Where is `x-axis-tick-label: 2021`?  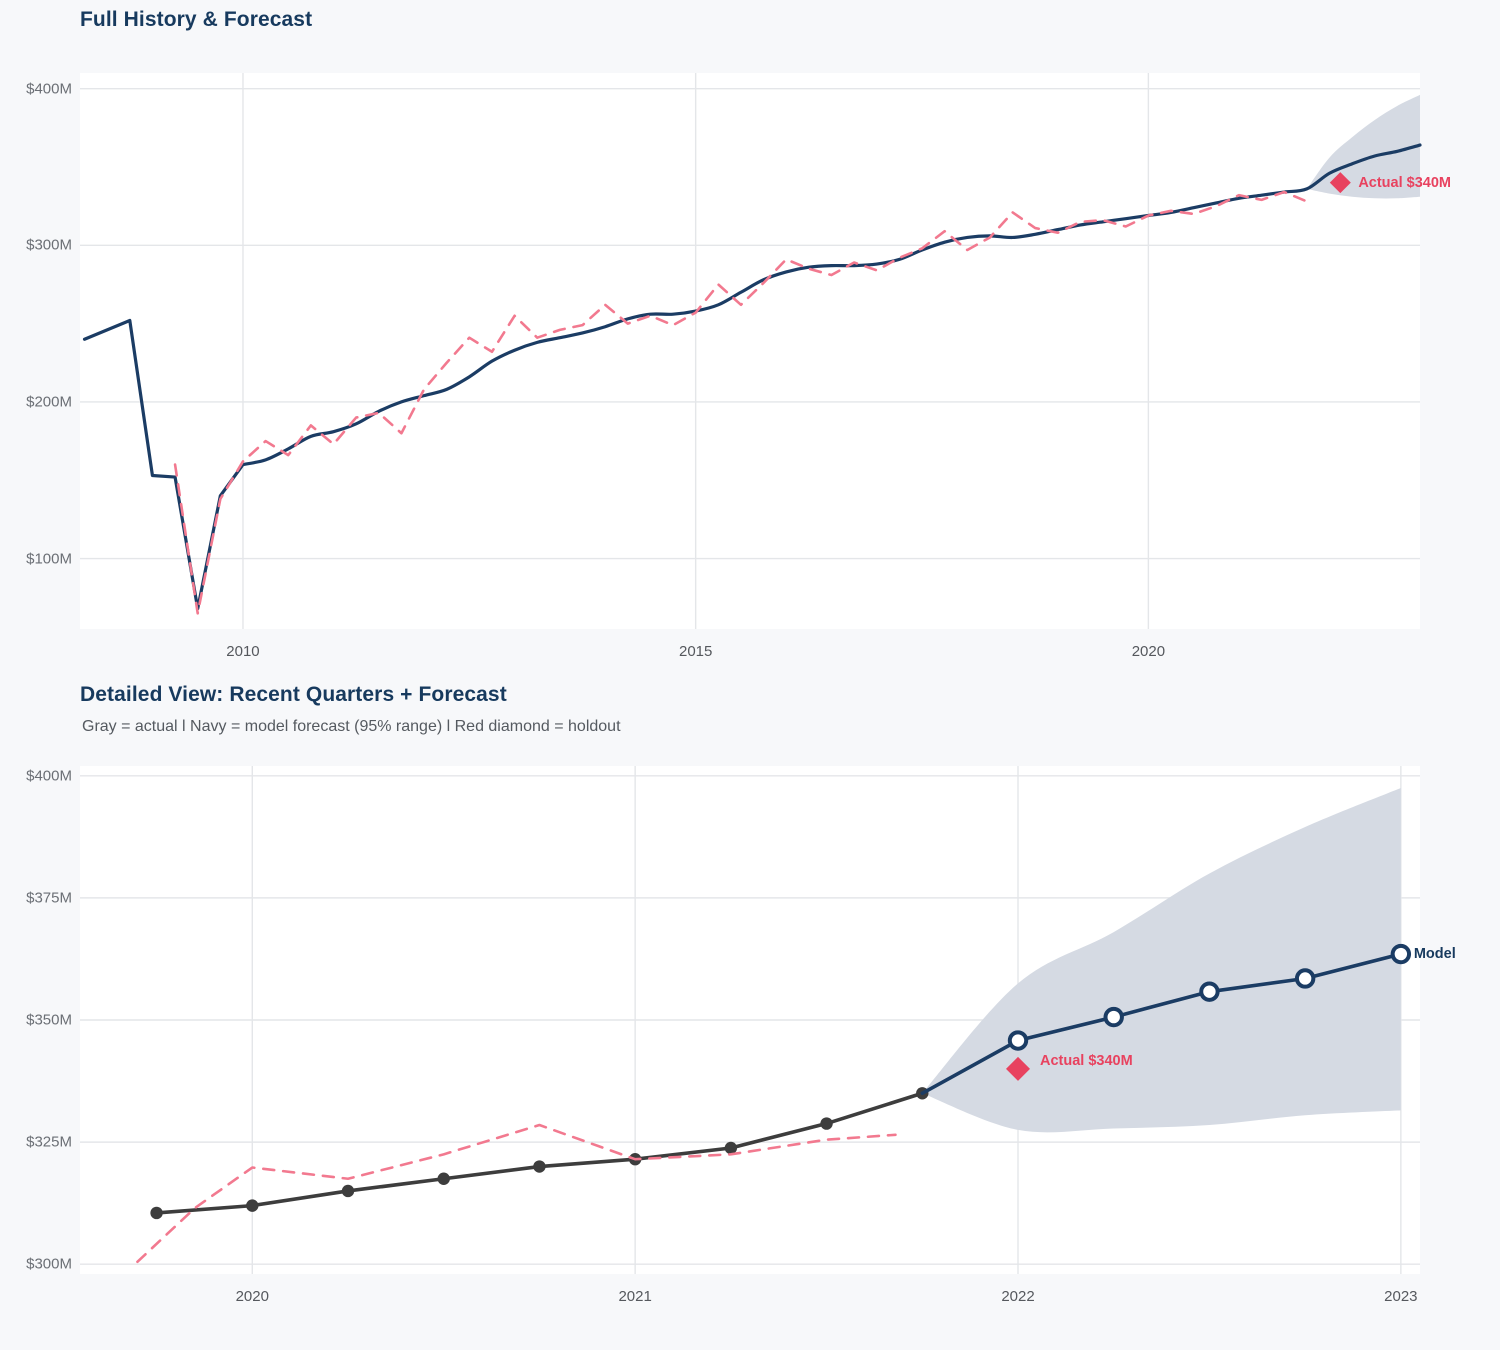 x-axis-tick-label: 2021 is located at coordinates (635, 1296).